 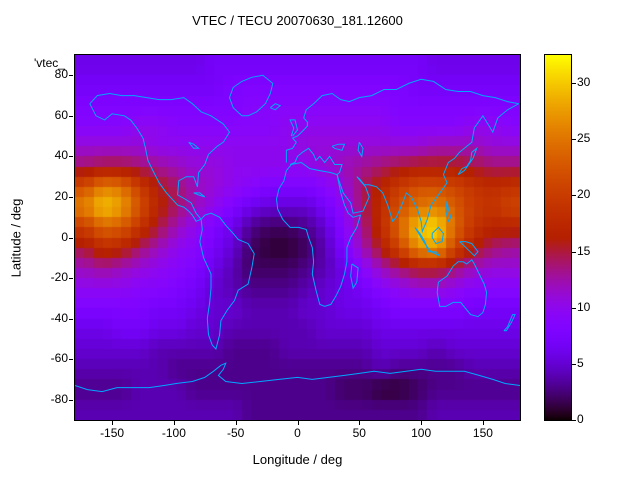 I want to click on y-axis-title: Latitude / deg, so click(x=16, y=238).